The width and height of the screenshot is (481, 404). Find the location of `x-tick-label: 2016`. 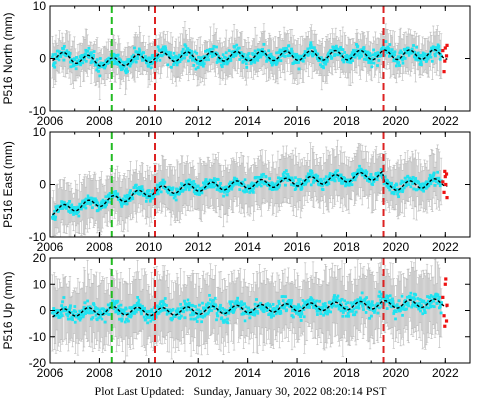

x-tick-label: 2016 is located at coordinates (297, 121).